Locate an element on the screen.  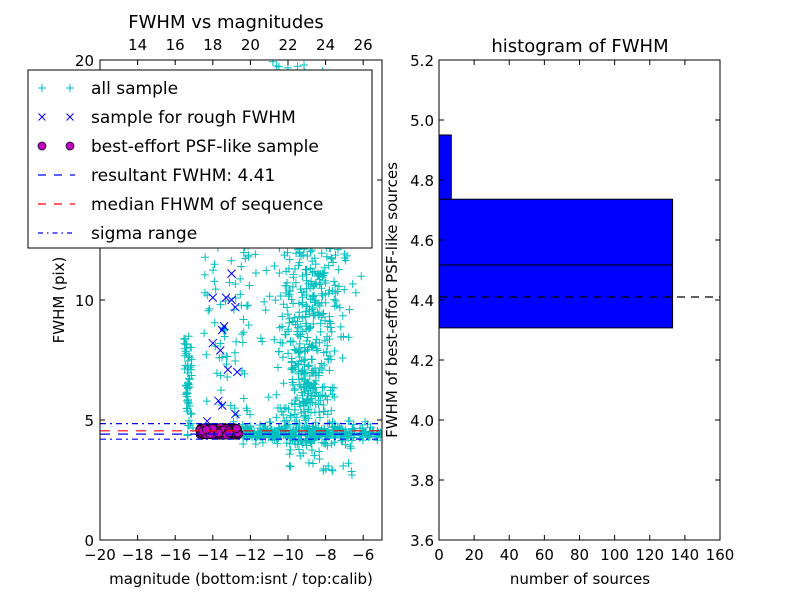
y-tick-label: 4.0 is located at coordinates (422, 421).